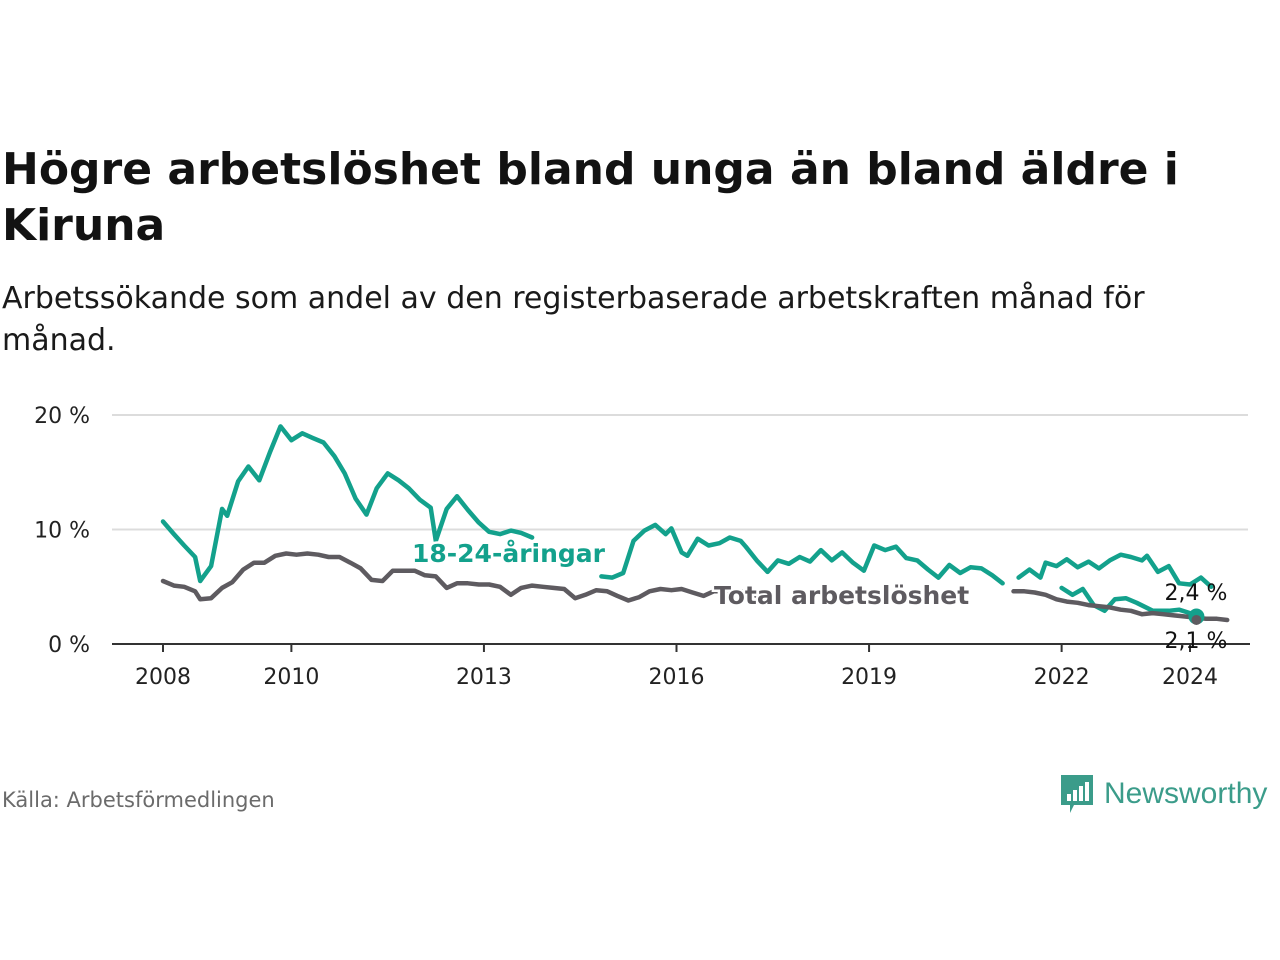 Image resolution: width=1280 pixels, height=960 pixels. What do you see at coordinates (62, 416) in the screenshot?
I see `y-tick-label: 20 %` at bounding box center [62, 416].